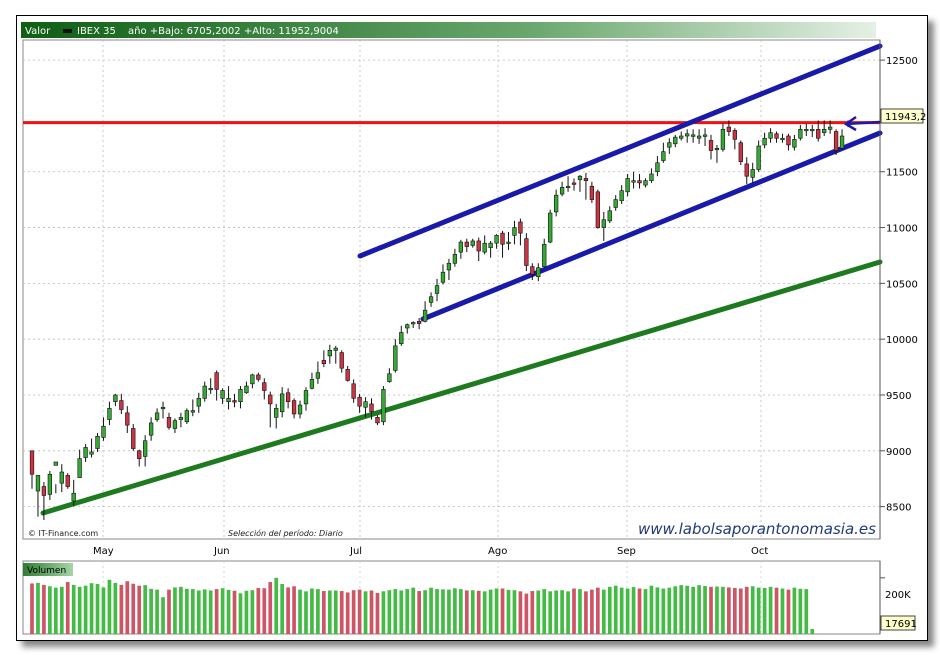 The height and width of the screenshot is (655, 940). I want to click on y-tick-label: 8500, so click(898, 508).